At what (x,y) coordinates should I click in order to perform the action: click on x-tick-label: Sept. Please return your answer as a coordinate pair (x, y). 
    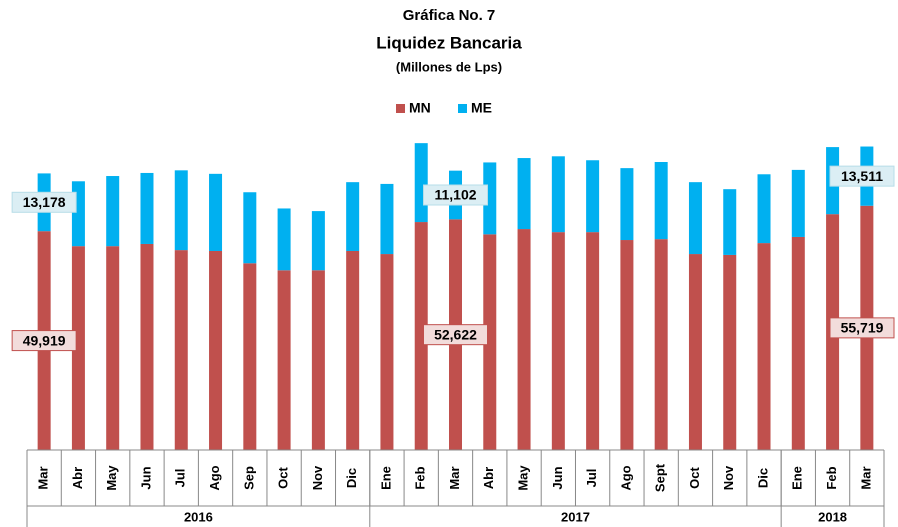
    Looking at the image, I should click on (660, 477).